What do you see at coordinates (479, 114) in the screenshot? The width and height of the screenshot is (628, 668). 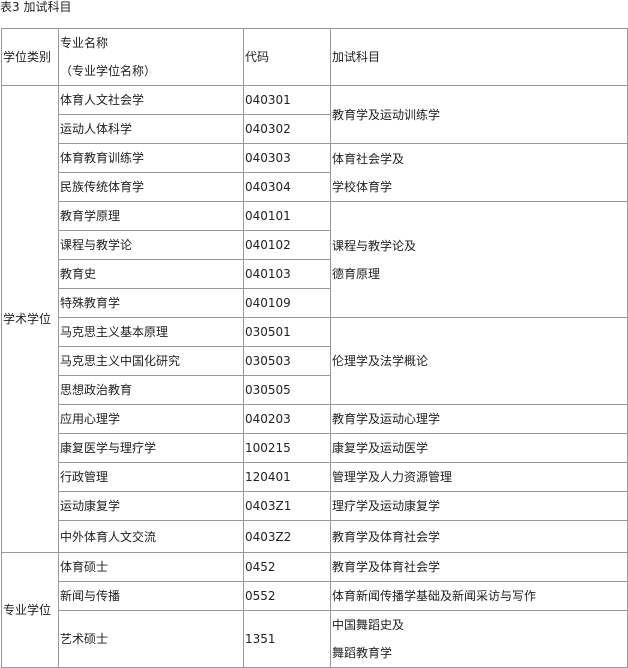 I see `exam-cell: 教育学及运动训练学` at bounding box center [479, 114].